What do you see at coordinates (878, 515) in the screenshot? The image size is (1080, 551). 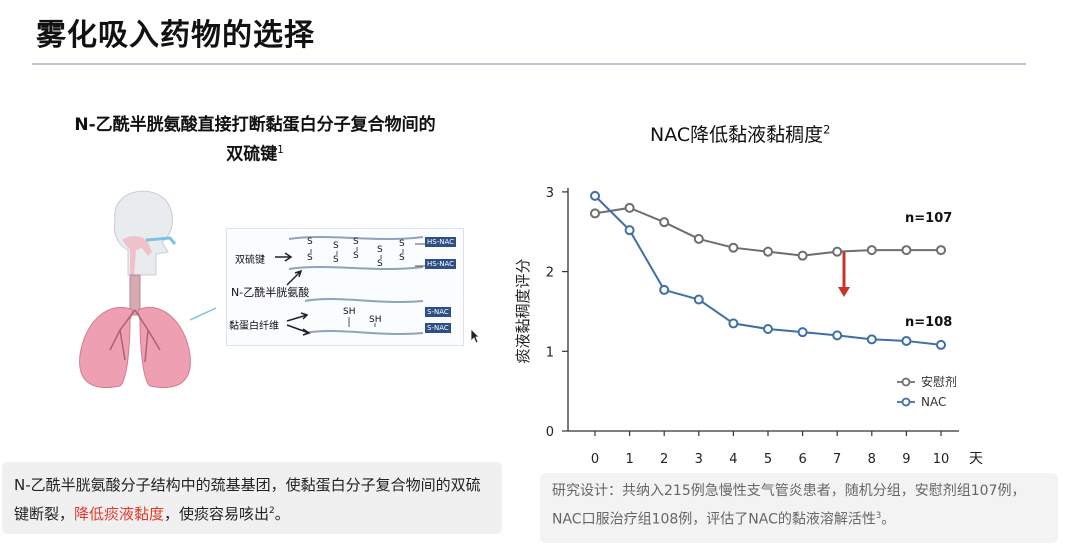 I see `study-ref: 3` at bounding box center [878, 515].